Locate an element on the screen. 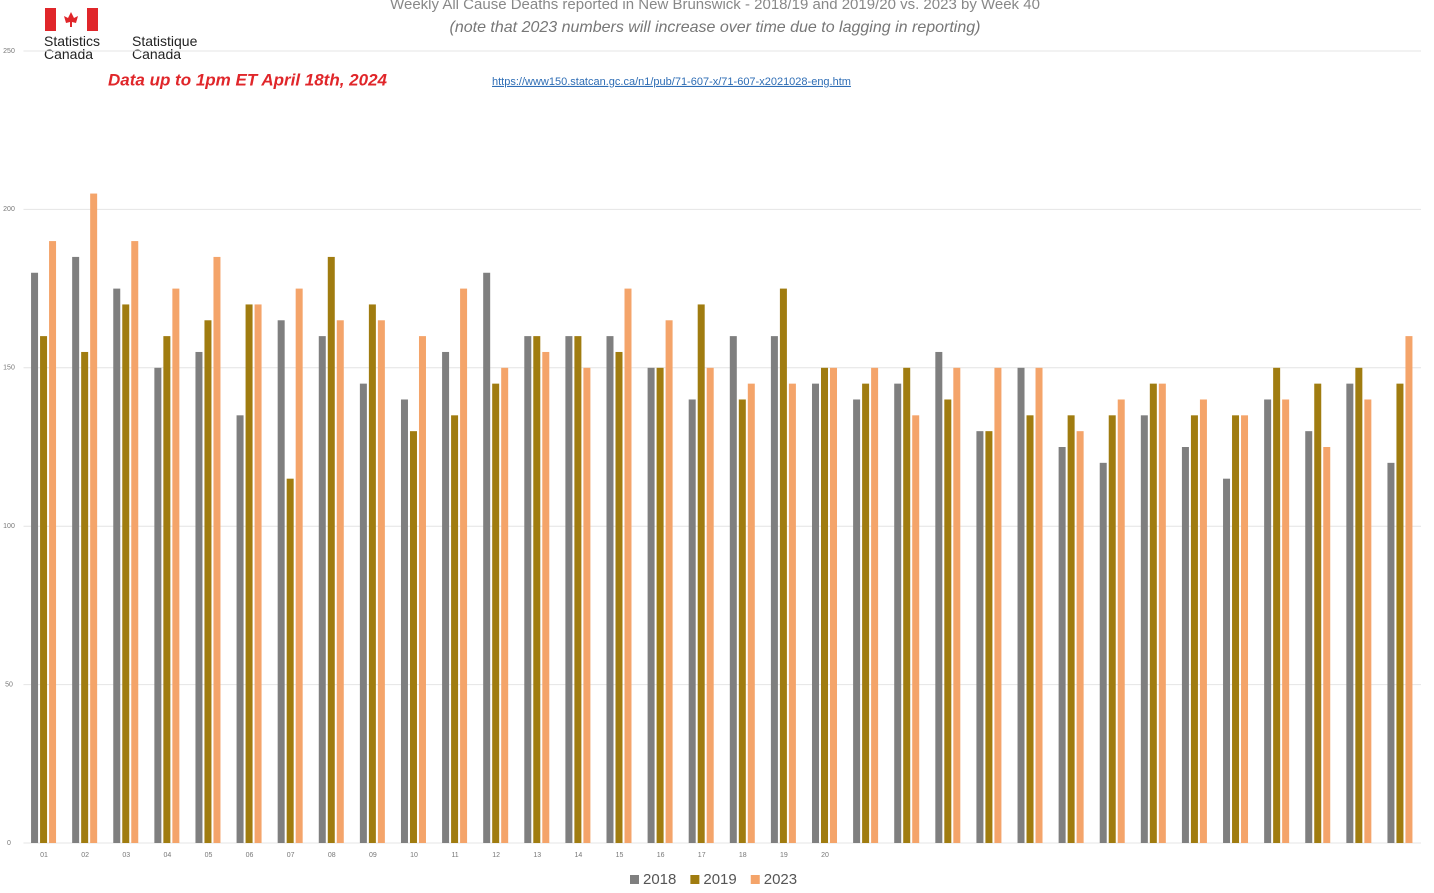  flag-leaf is located at coordinates (71, 19).